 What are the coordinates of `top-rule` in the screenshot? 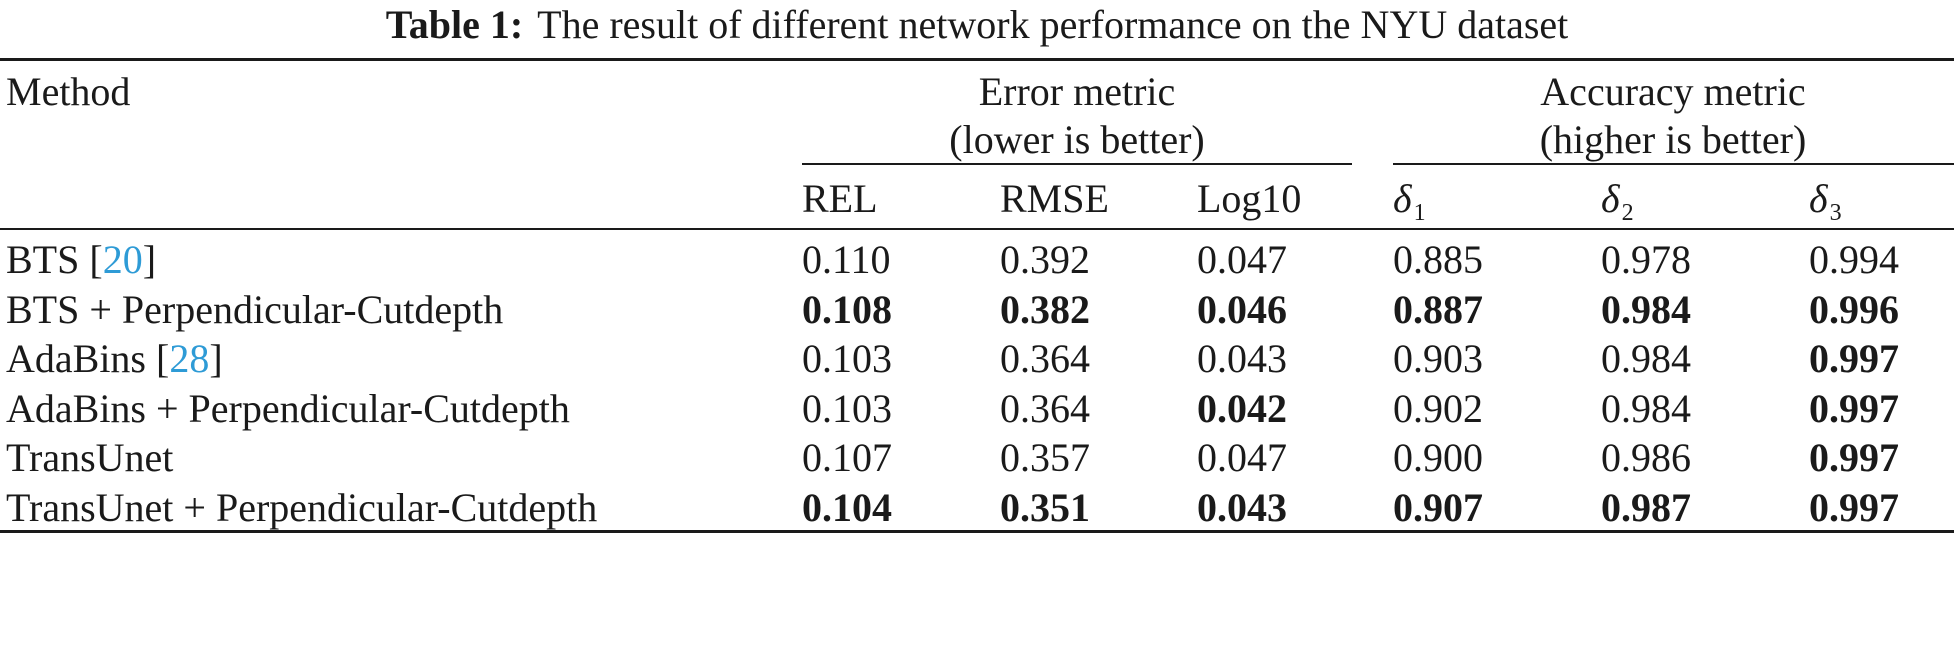 It's located at (977, 59).